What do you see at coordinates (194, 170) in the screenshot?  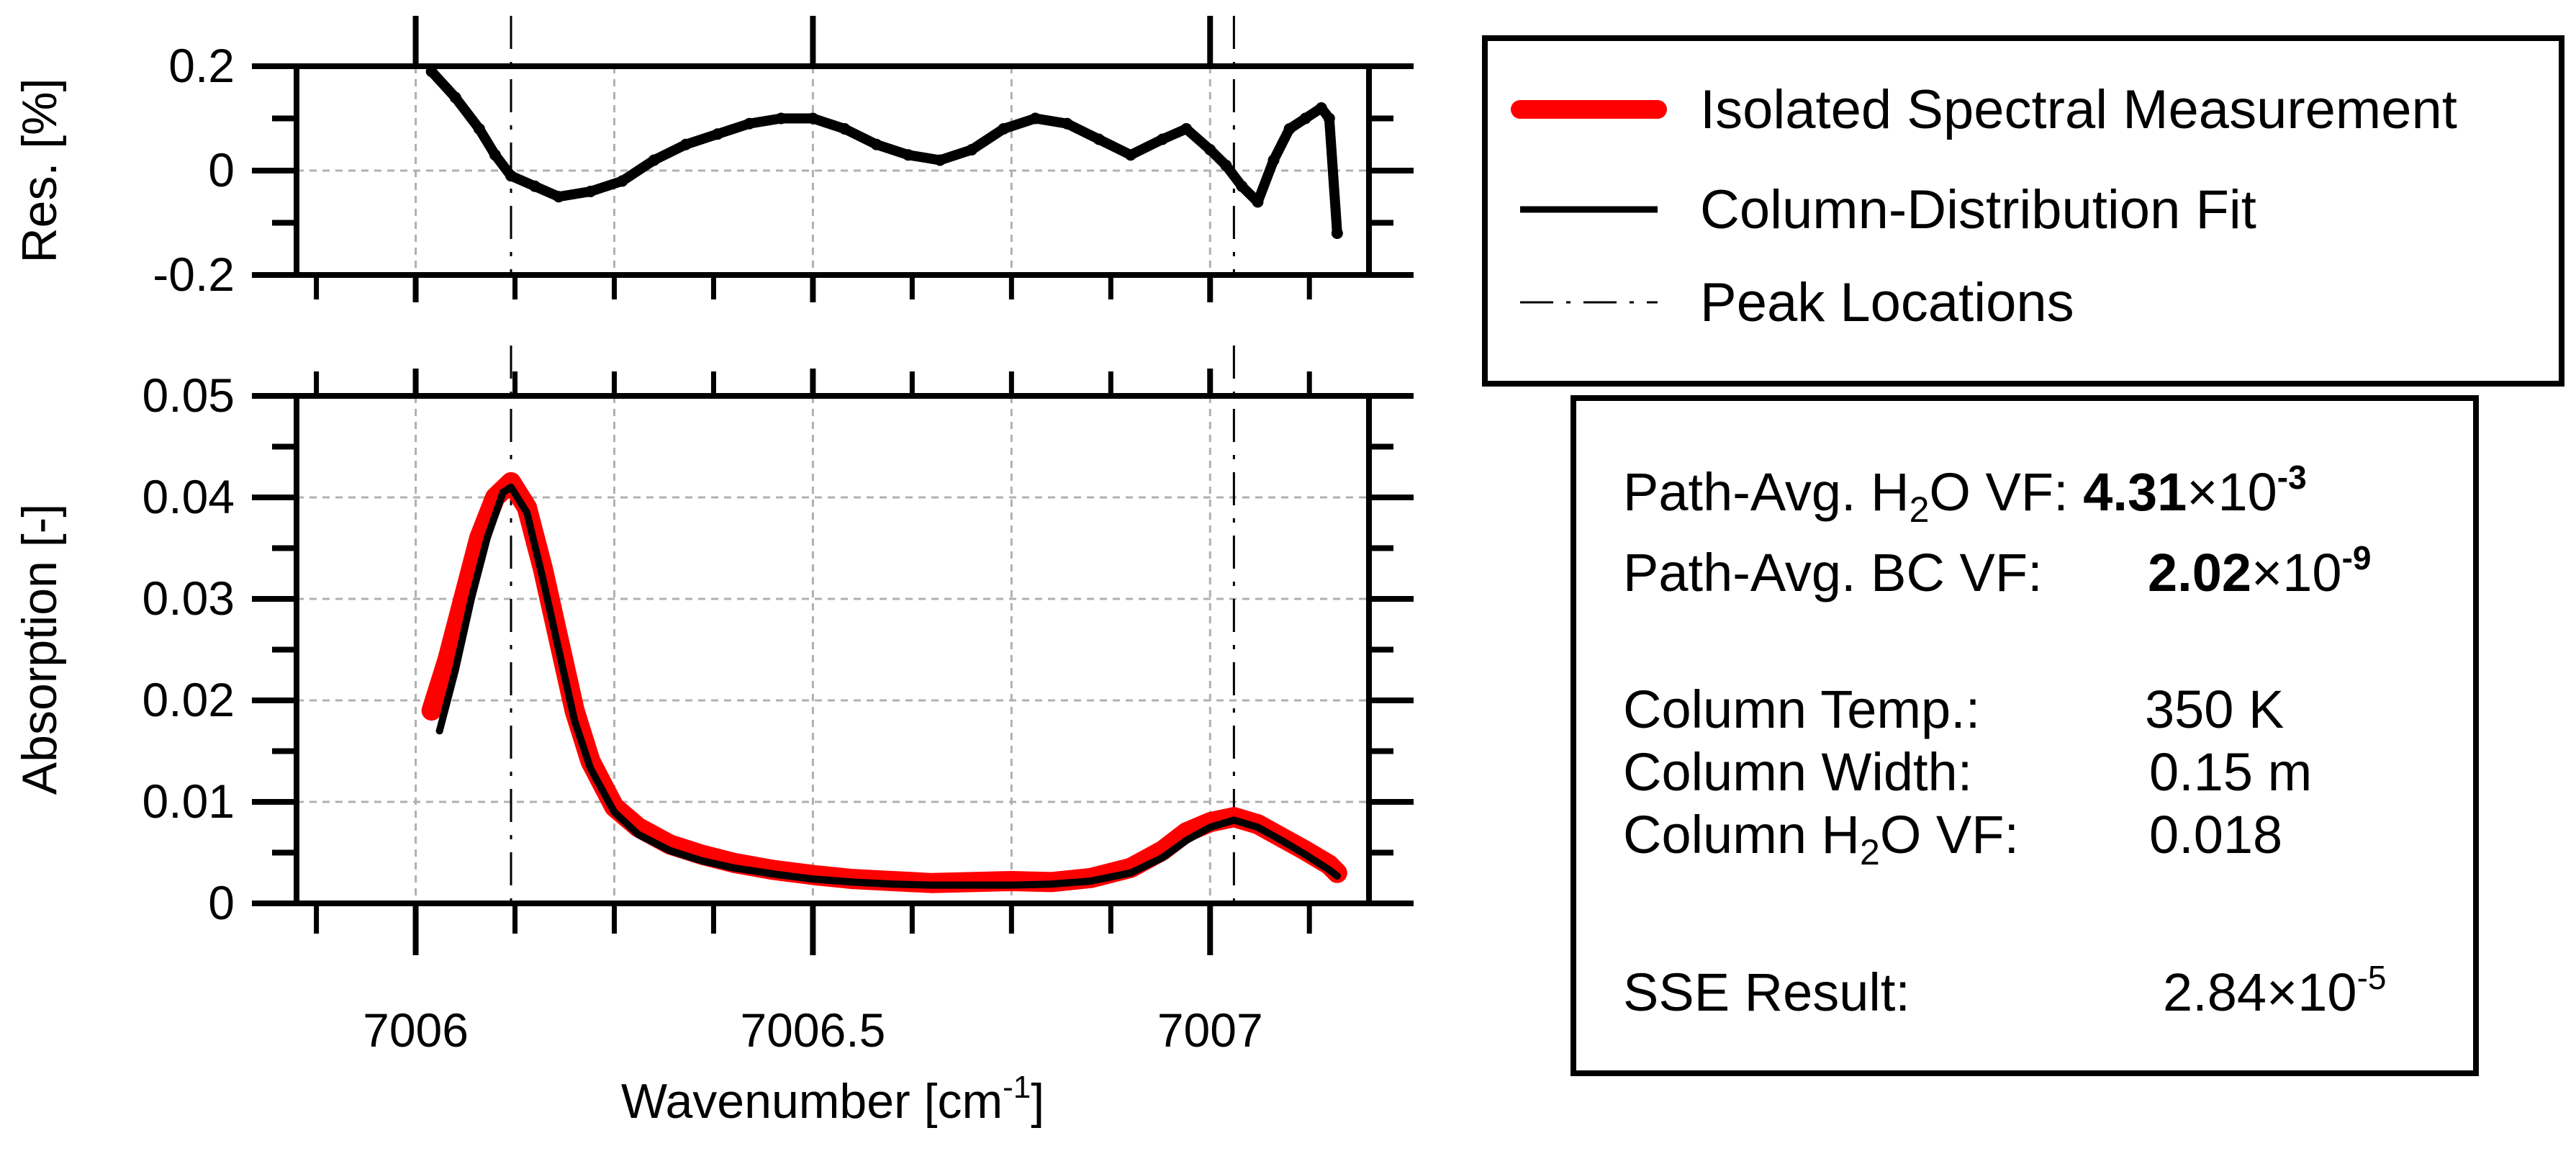 I see `residual-ytick-labels: 0.2 0 -0.2` at bounding box center [194, 170].